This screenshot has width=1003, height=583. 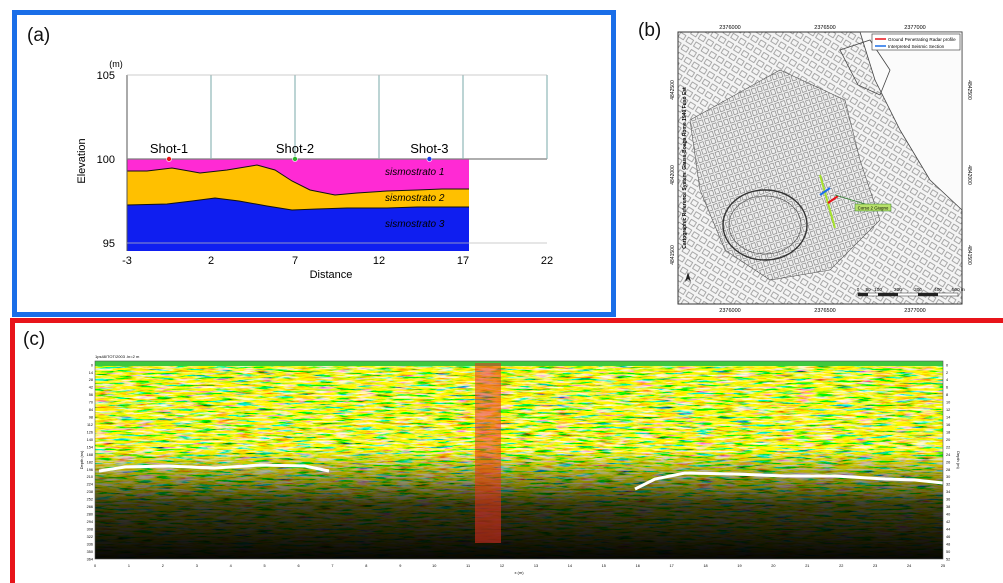 What do you see at coordinates (265, 566) in the screenshot?
I see `x-distance-tick: 5` at bounding box center [265, 566].